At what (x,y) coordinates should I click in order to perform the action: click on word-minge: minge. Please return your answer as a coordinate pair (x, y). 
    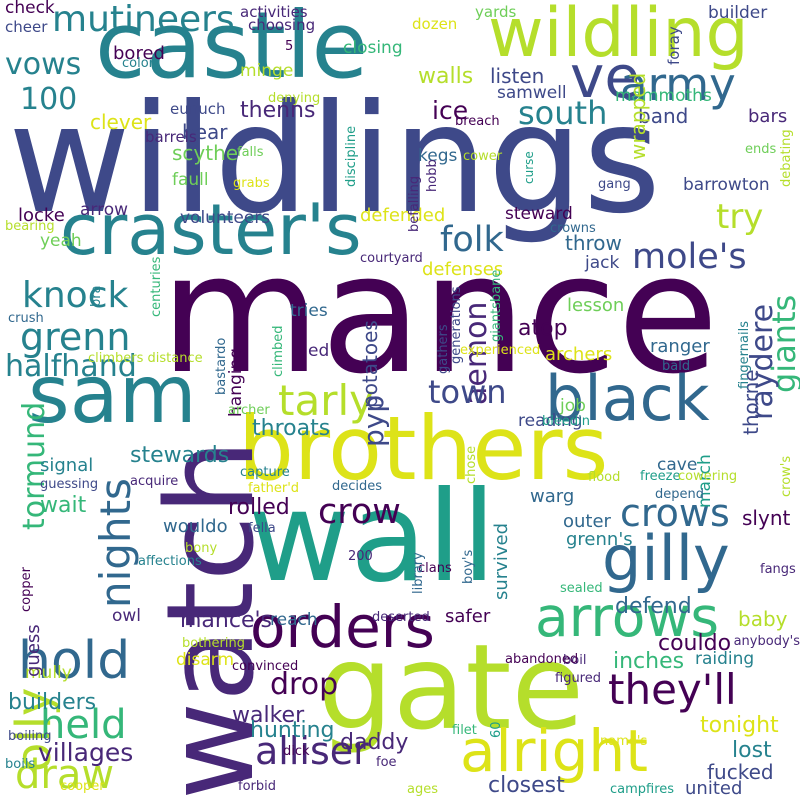
    Looking at the image, I should click on (267, 71).